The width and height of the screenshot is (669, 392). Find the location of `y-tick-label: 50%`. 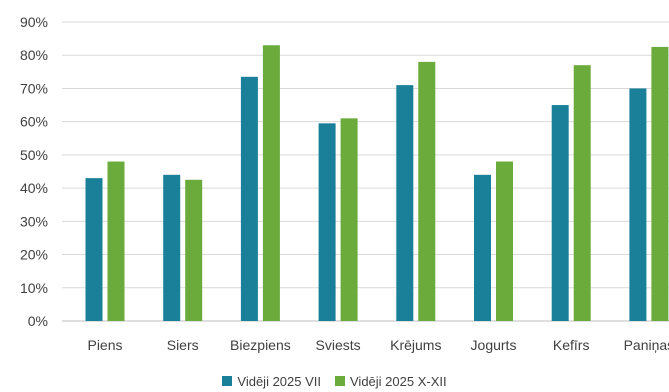

y-tick-label: 50% is located at coordinates (34, 155).